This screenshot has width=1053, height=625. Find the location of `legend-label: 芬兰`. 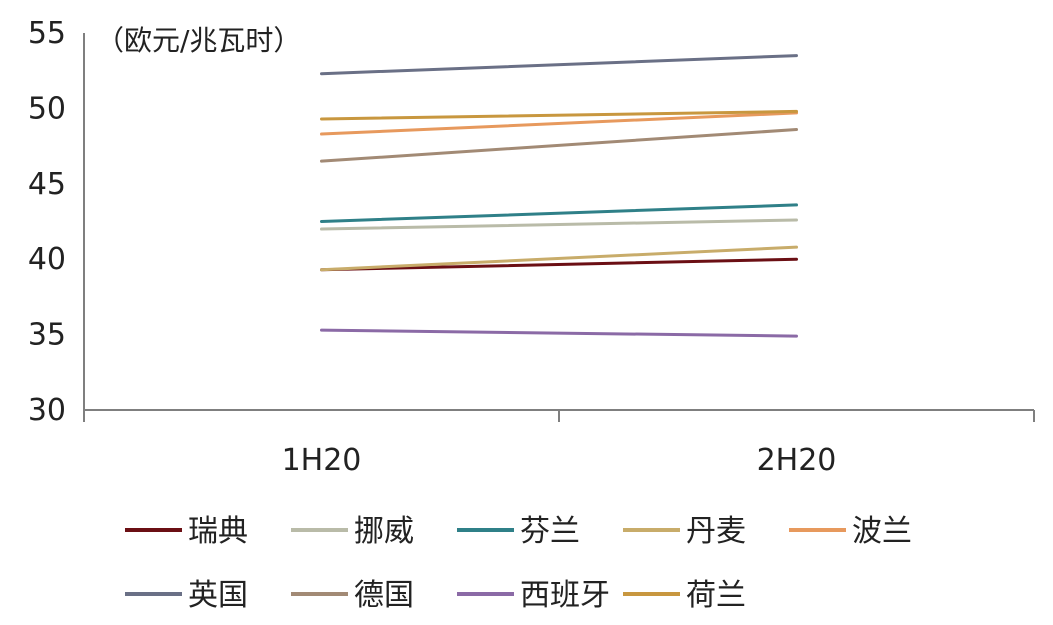

legend-label: 芬兰 is located at coordinates (550, 531).